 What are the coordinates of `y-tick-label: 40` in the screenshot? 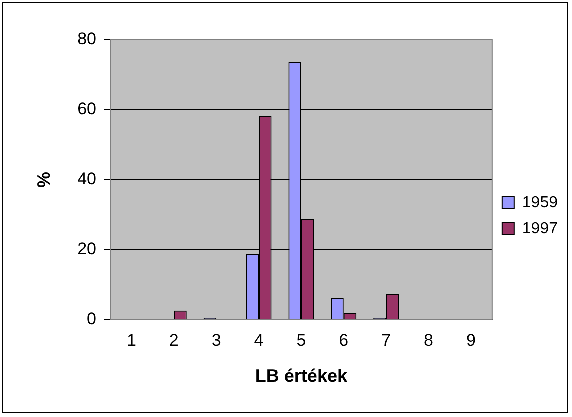 It's located at (87, 179).